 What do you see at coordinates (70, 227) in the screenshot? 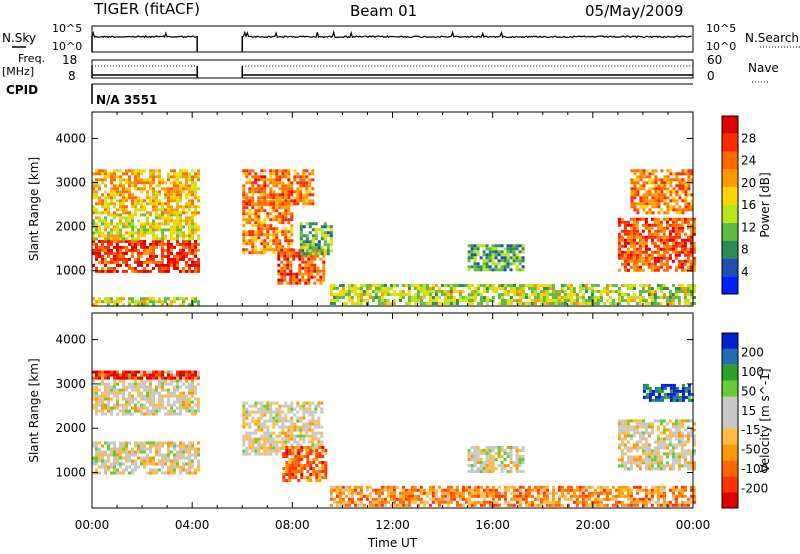
I see `power-ytick-label: 2000` at bounding box center [70, 227].